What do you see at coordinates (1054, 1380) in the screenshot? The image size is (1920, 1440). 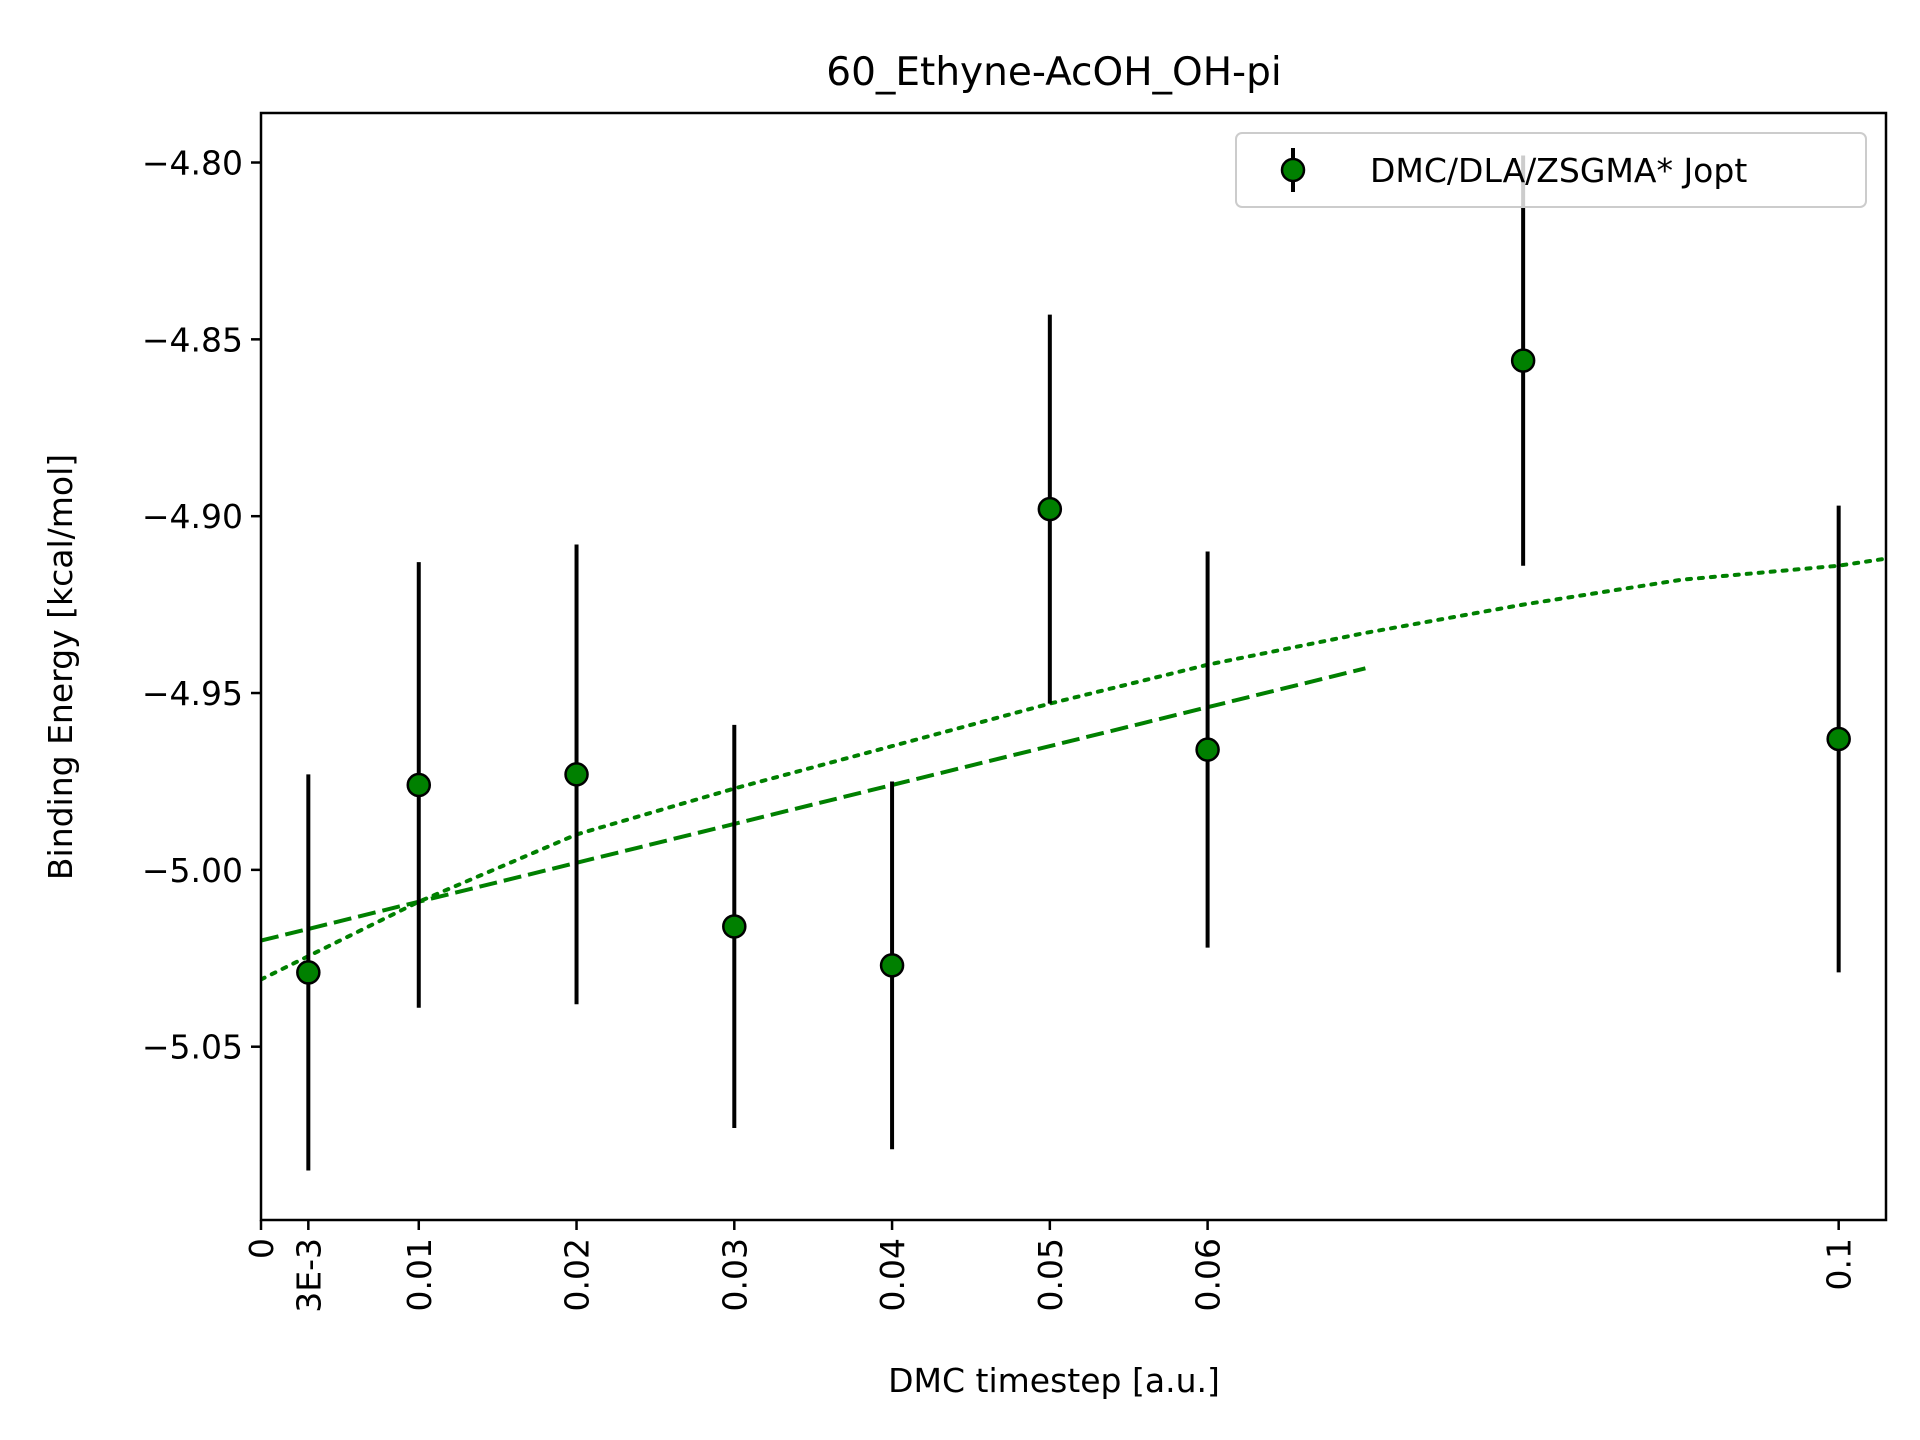 I see `x-axis-label: DMC timestep [a.u.]` at bounding box center [1054, 1380].